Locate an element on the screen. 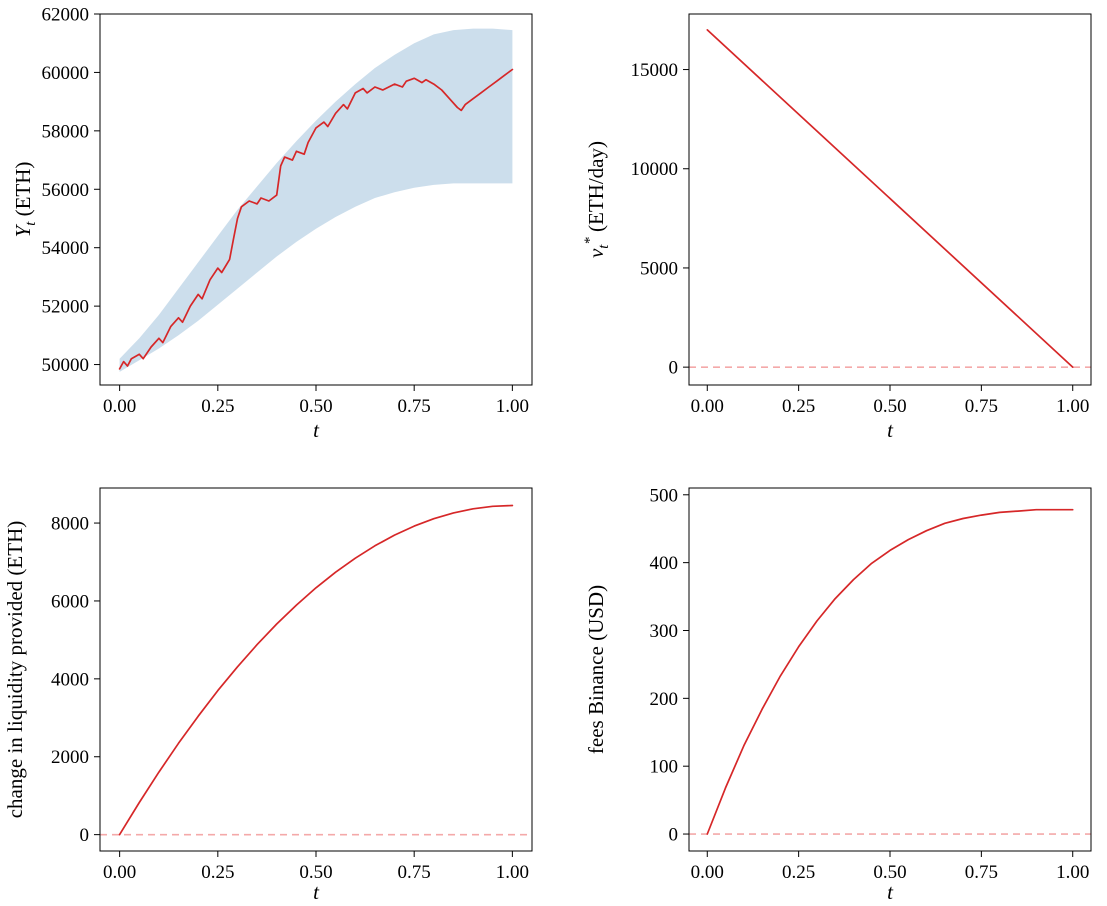  svg-text: Yt (ETH) is located at coordinates (25, 200).